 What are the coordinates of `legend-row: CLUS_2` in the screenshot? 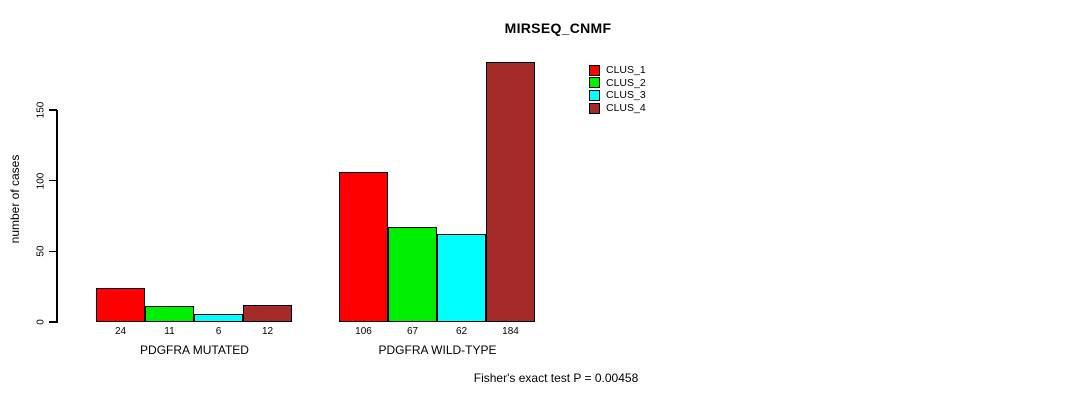 It's located at (617, 83).